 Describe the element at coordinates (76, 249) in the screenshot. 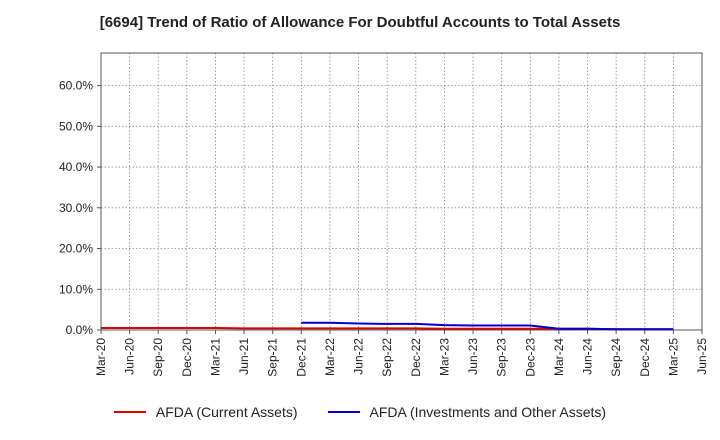

I see `y-tick-label: 20.0%` at that location.